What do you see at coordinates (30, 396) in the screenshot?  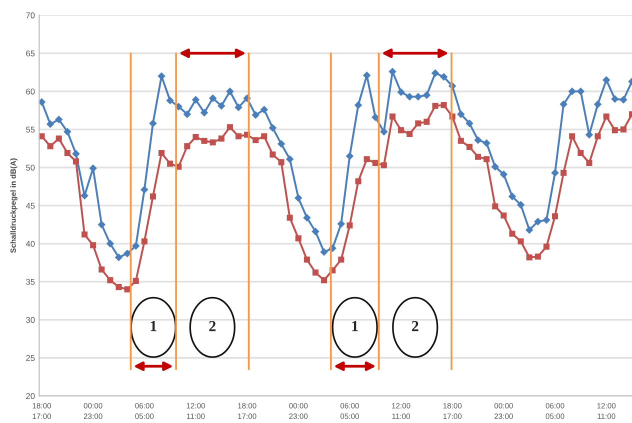 I see `y-tick-label: 20` at bounding box center [30, 396].